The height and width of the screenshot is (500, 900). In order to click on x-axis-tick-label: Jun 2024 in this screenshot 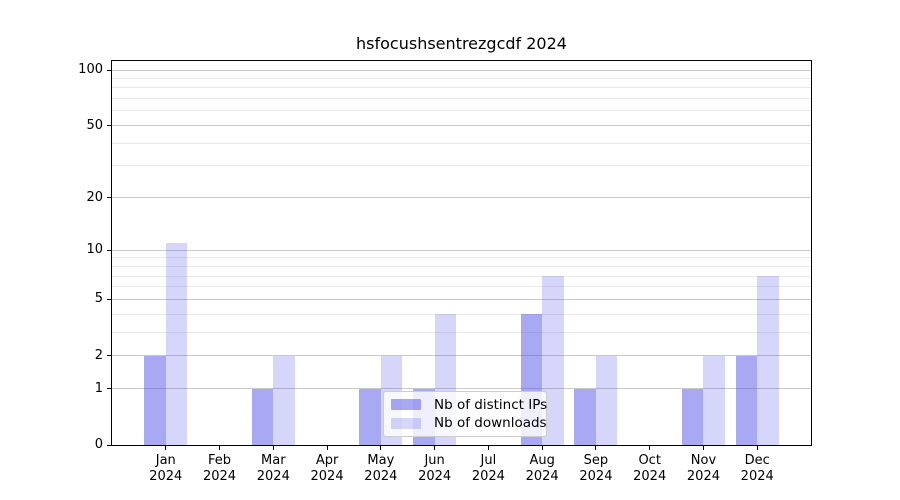, I will do `click(435, 468)`.